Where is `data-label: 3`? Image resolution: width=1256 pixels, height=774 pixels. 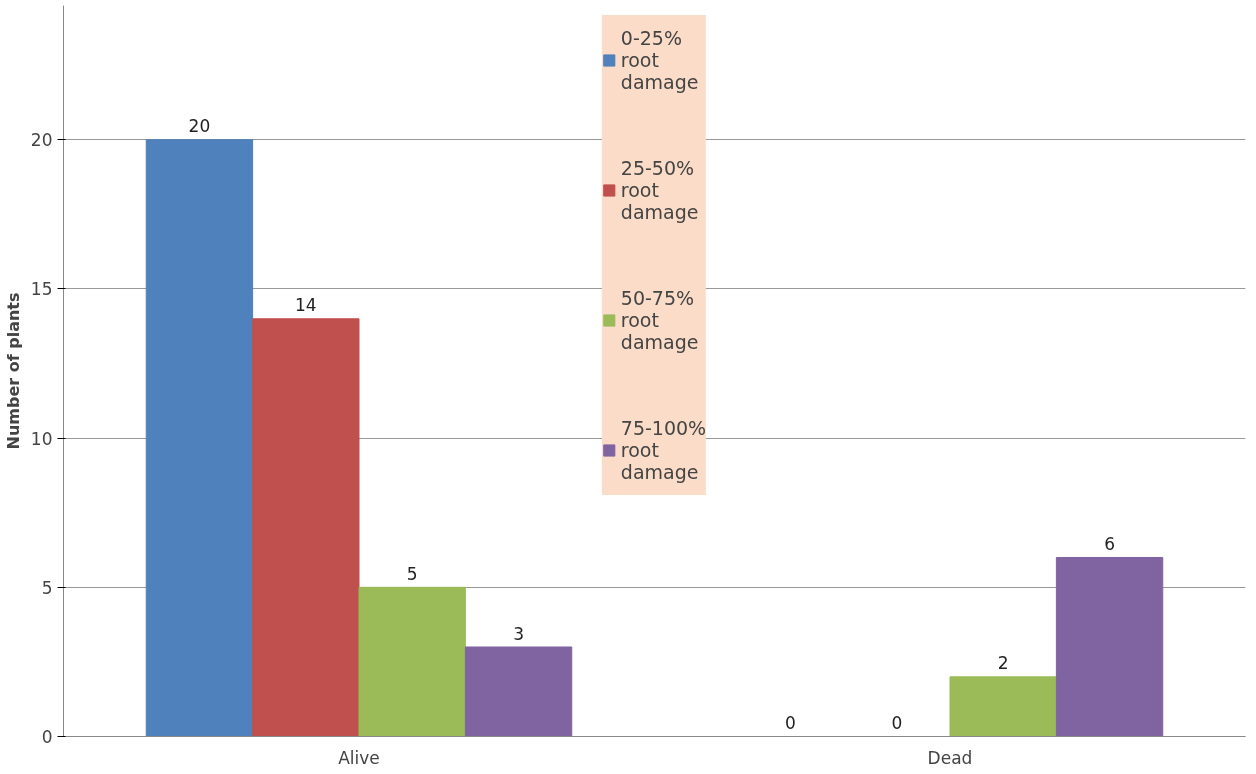 data-label: 3 is located at coordinates (518, 633).